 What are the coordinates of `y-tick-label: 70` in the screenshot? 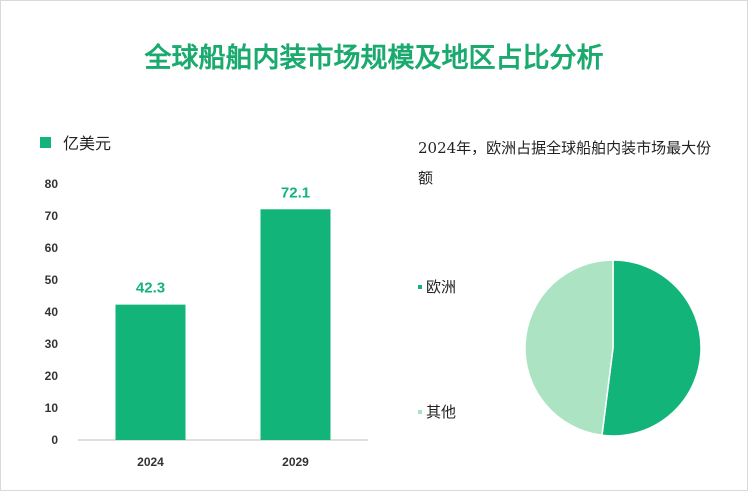 It's located at (52, 216).